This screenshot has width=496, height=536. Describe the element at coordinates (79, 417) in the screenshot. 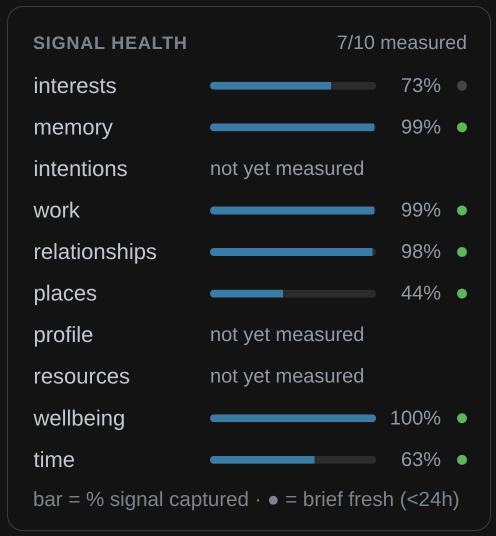

I see `y-tick-label: wellbeing` at that location.